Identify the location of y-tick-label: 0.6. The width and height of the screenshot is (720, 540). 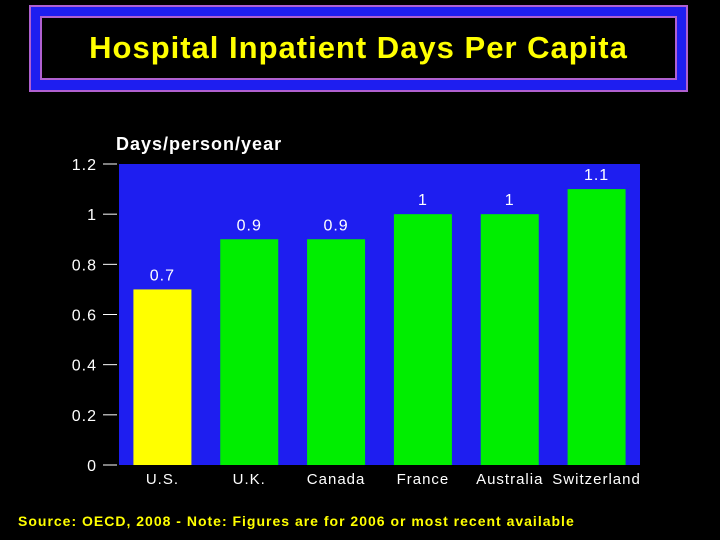
(84, 316).